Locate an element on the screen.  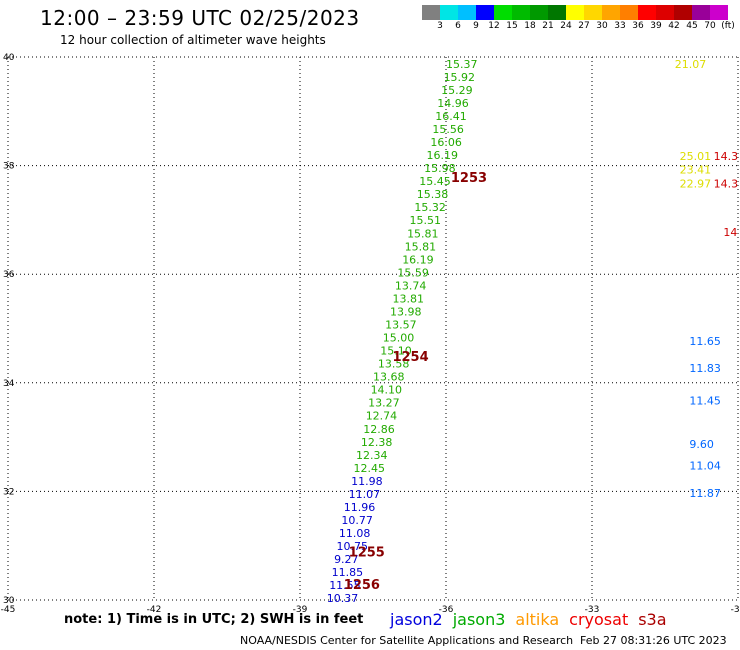
data-point-jason2: 11.98 is located at coordinates (367, 481).